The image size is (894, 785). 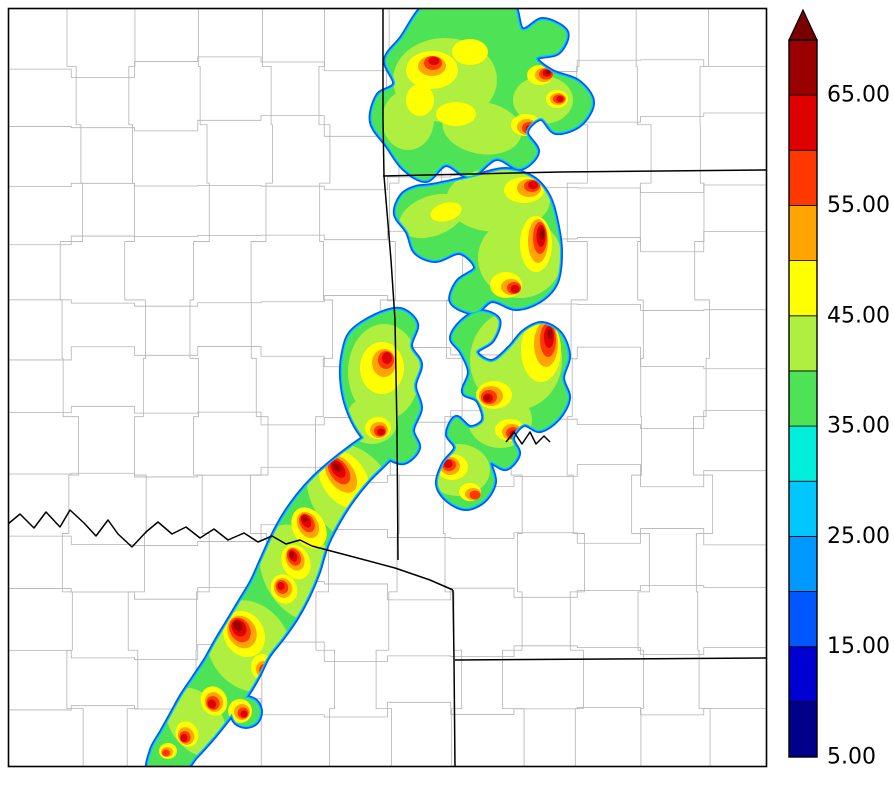 I want to click on colorbar-tick-label: 35.00, so click(x=858, y=426).